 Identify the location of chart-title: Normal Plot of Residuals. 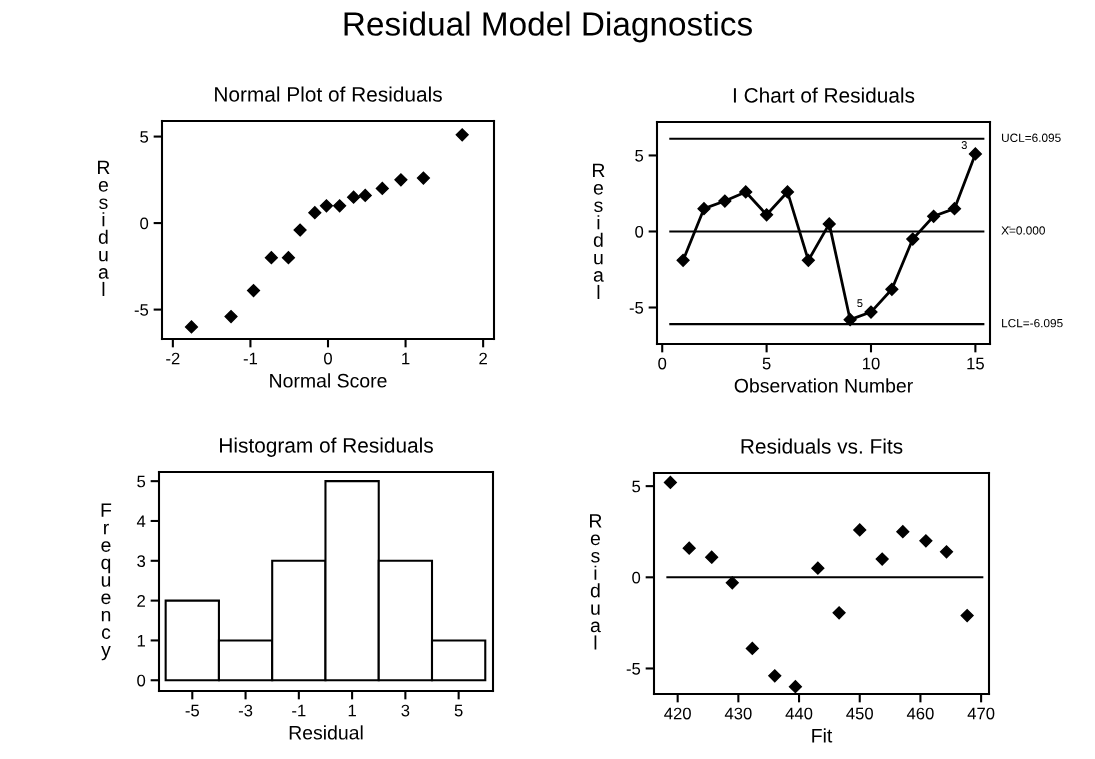
(328, 94).